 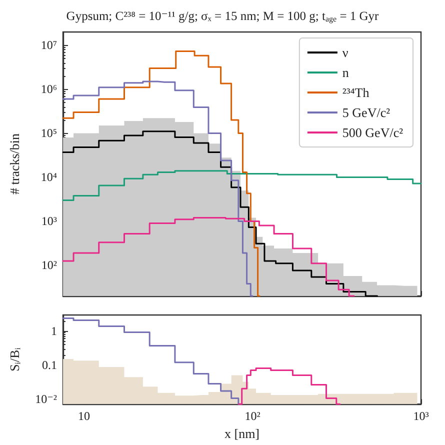 What do you see at coordinates (49, 221) in the screenshot?
I see `y-tick-label: 10³` at bounding box center [49, 221].